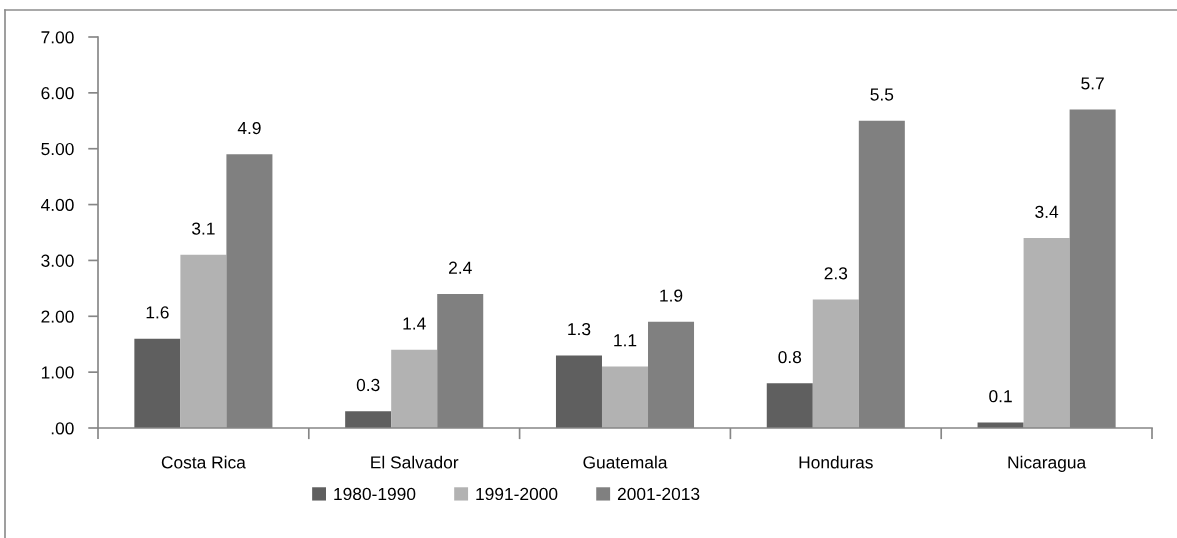 The height and width of the screenshot is (538, 1177). What do you see at coordinates (62, 428) in the screenshot?
I see `y-tick-label: .00` at bounding box center [62, 428].